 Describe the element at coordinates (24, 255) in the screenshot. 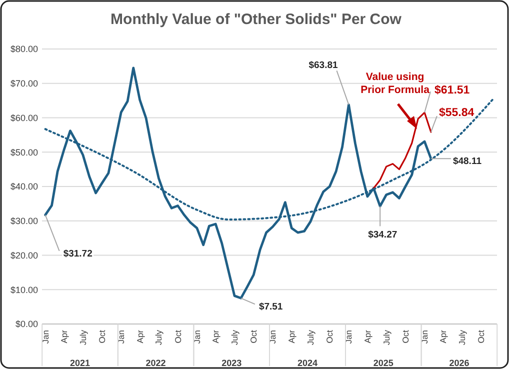

I see `y-tick-label: $20.00` at that location.